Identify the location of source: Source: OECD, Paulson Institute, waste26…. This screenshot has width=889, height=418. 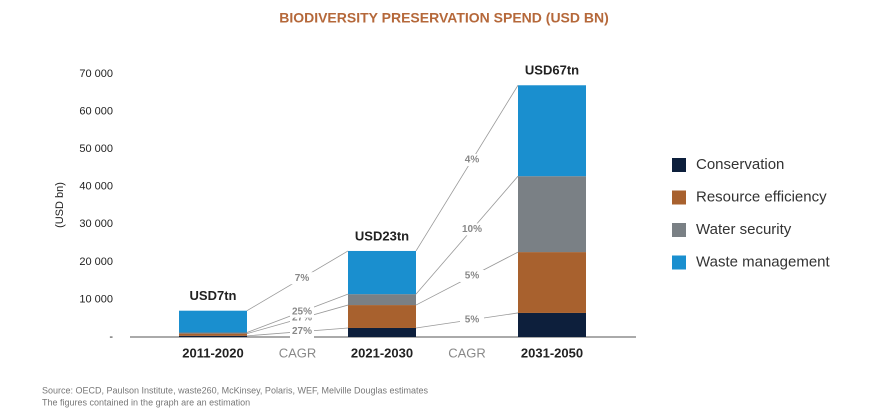
(235, 390).